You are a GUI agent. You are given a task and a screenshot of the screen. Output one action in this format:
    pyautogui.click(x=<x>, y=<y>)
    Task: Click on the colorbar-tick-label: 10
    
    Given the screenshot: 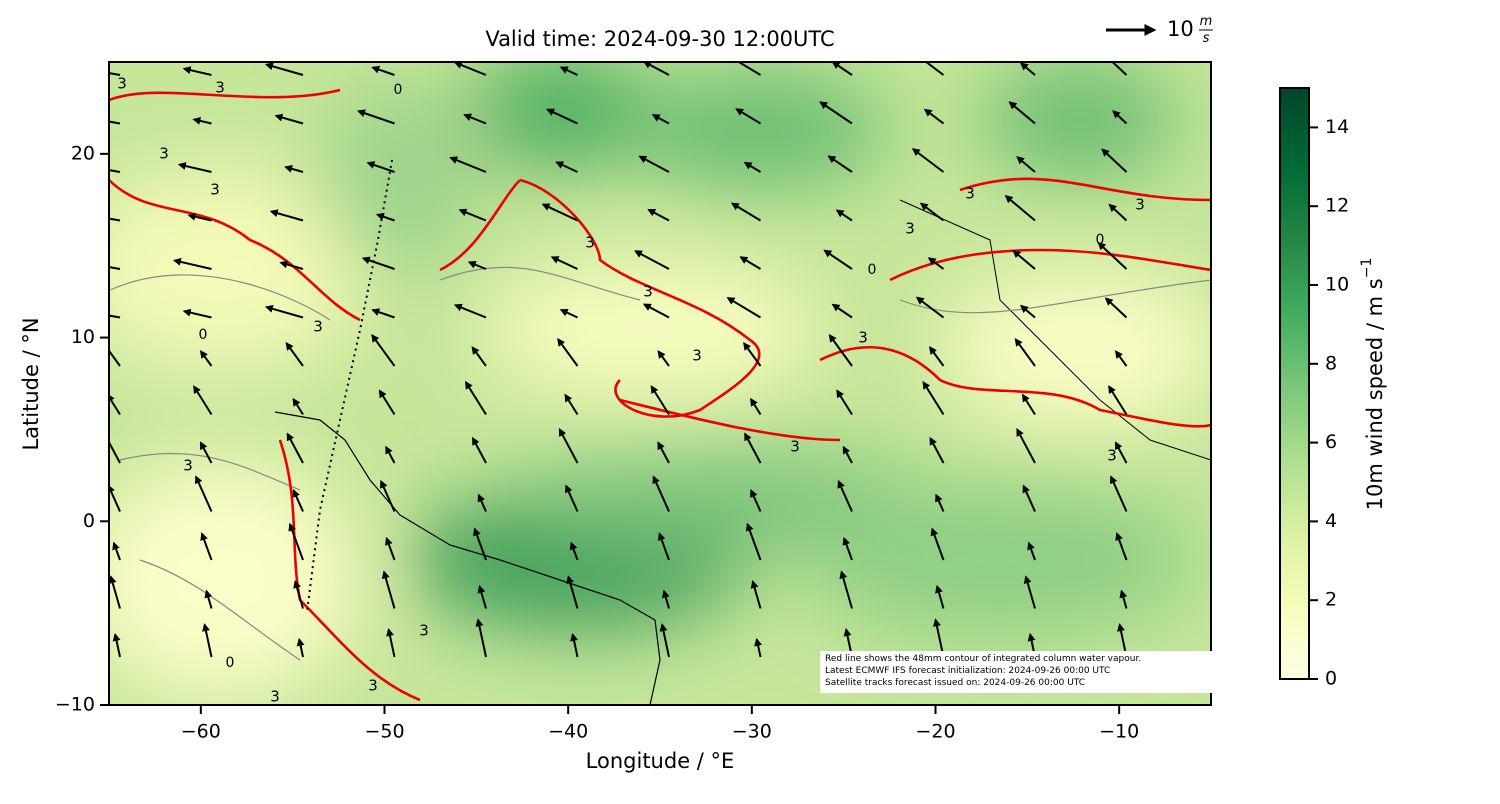 What is the action you would take?
    pyautogui.click(x=1337, y=285)
    